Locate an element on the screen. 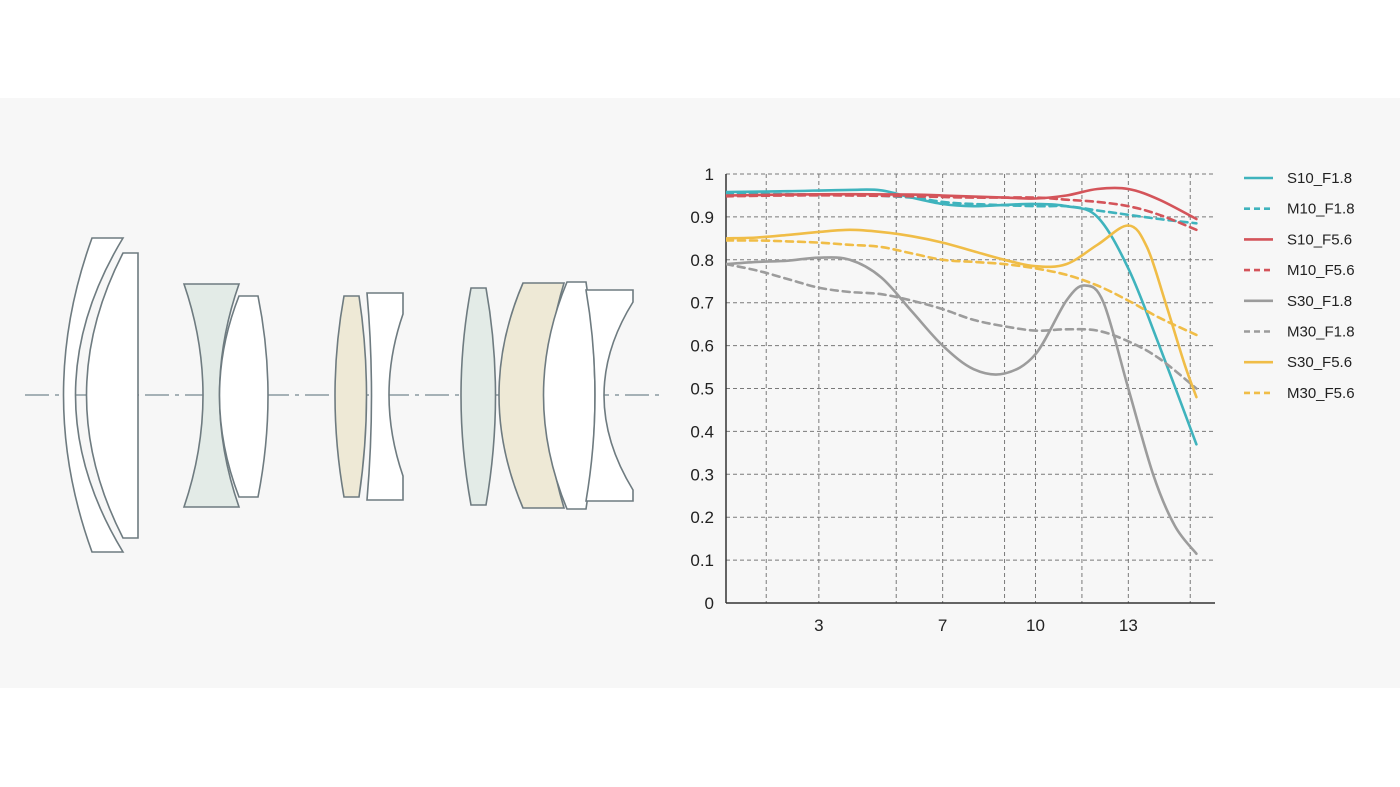 The height and width of the screenshot is (787, 1400). y-tick-label: 0.1 is located at coordinates (702, 560).